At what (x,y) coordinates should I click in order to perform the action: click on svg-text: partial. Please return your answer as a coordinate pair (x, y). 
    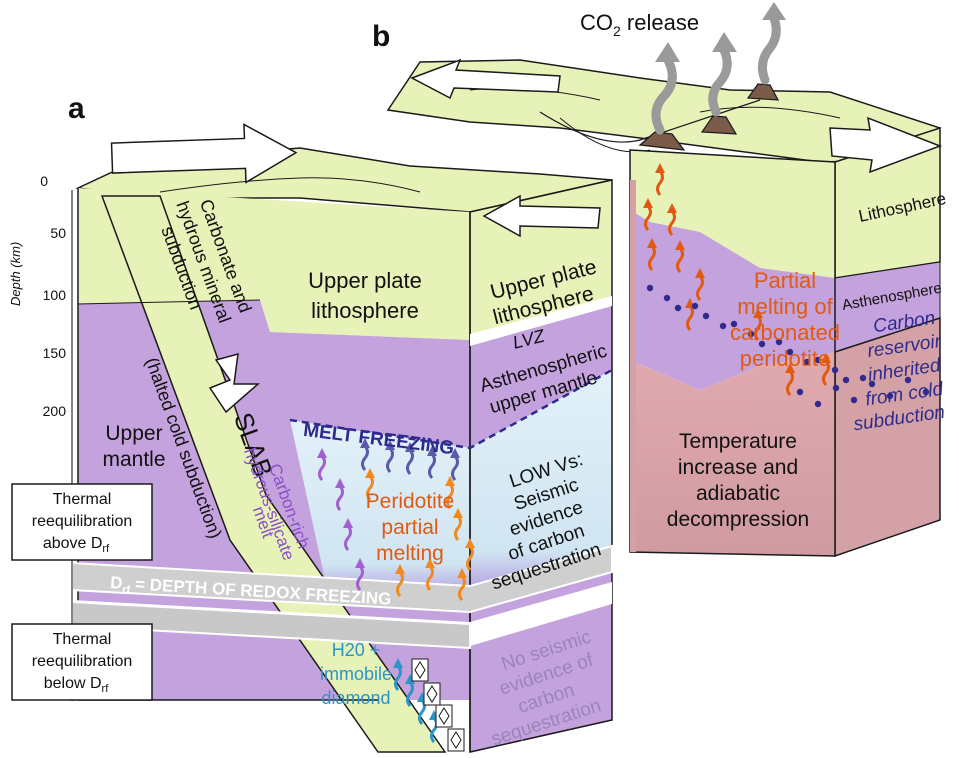
    Looking at the image, I should click on (409, 527).